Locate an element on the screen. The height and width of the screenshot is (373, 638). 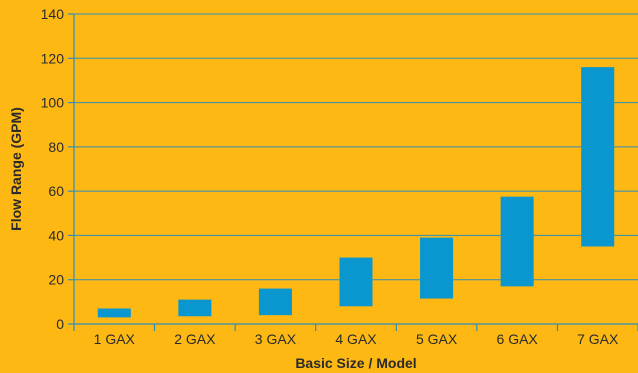
y-tick-labels: 0 20 40 60 80 100 120 140 is located at coordinates (57, 169).